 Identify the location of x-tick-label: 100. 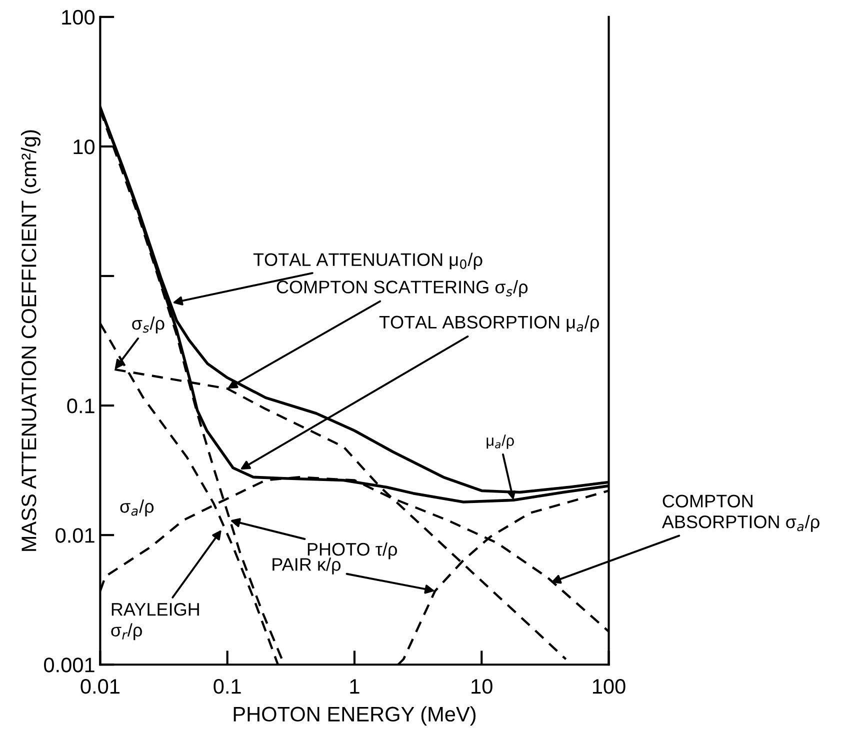
(609, 686).